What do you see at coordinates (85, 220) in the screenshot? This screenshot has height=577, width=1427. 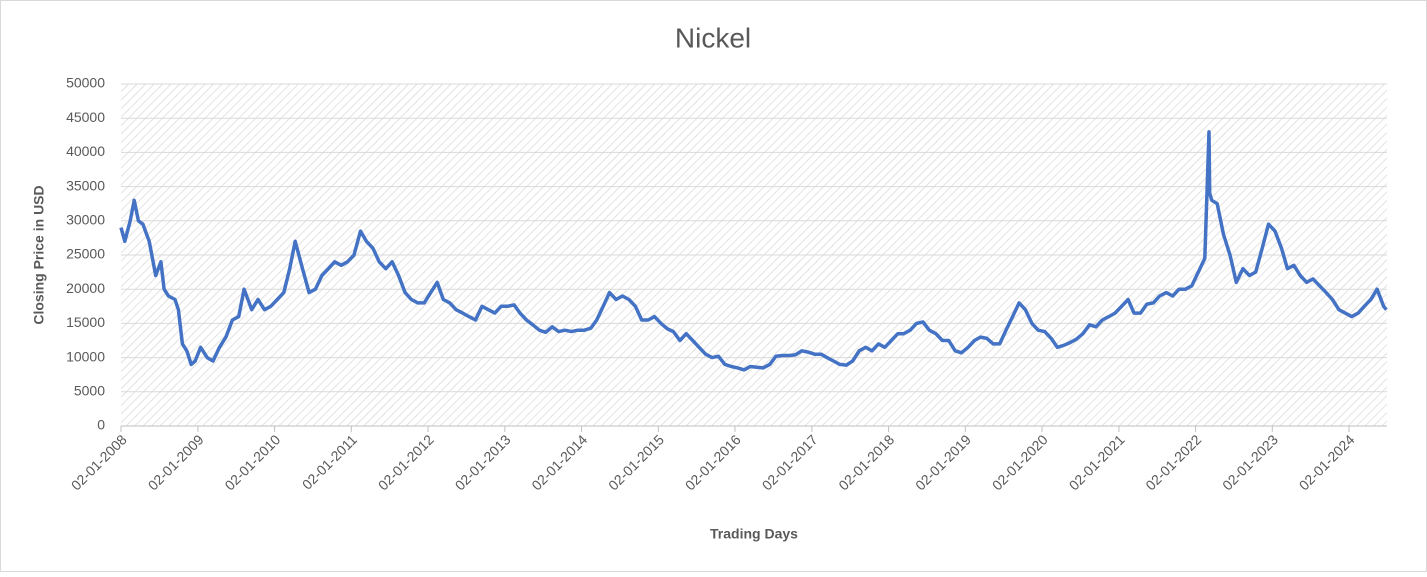 I see `y-tick-label: 30000` at bounding box center [85, 220].